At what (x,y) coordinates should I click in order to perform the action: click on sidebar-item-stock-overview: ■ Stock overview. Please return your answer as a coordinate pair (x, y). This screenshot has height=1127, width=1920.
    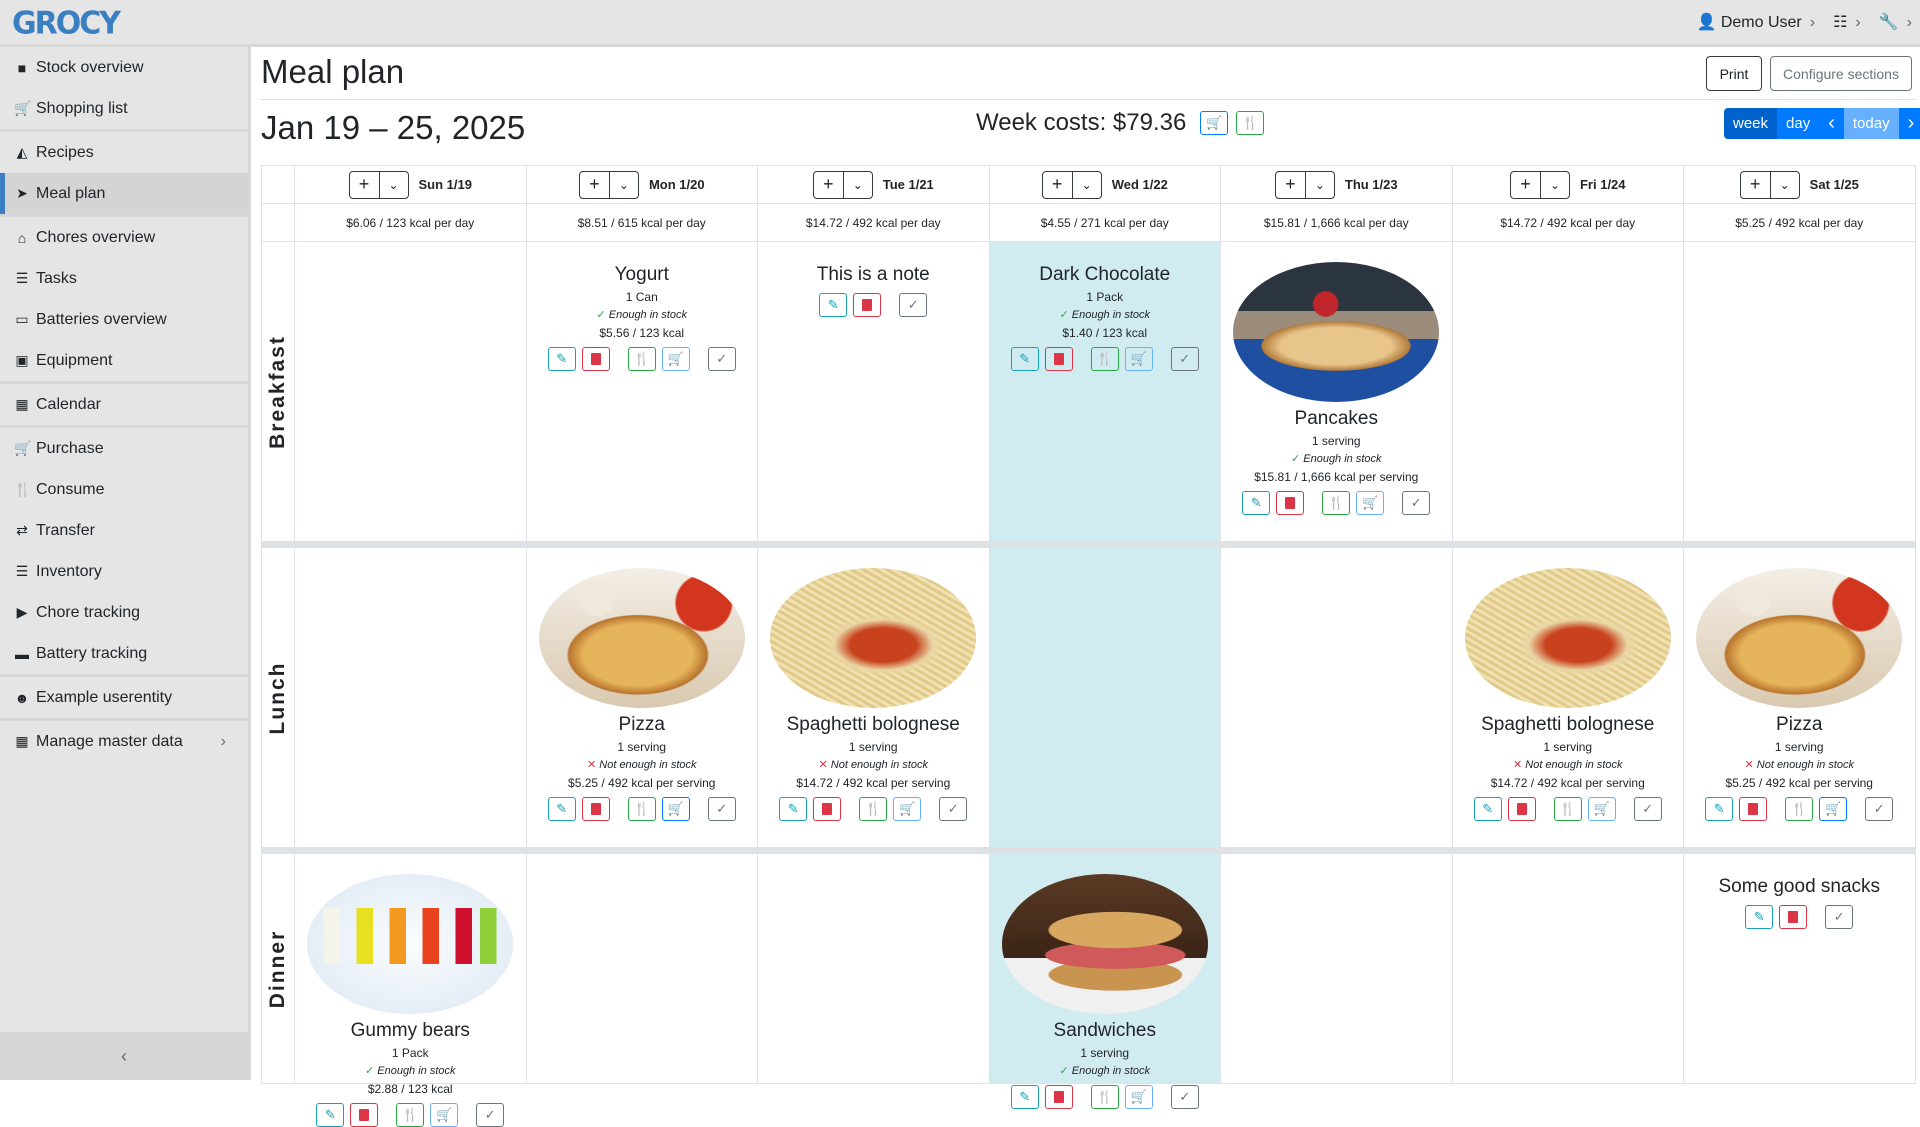
    Looking at the image, I should click on (124, 67).